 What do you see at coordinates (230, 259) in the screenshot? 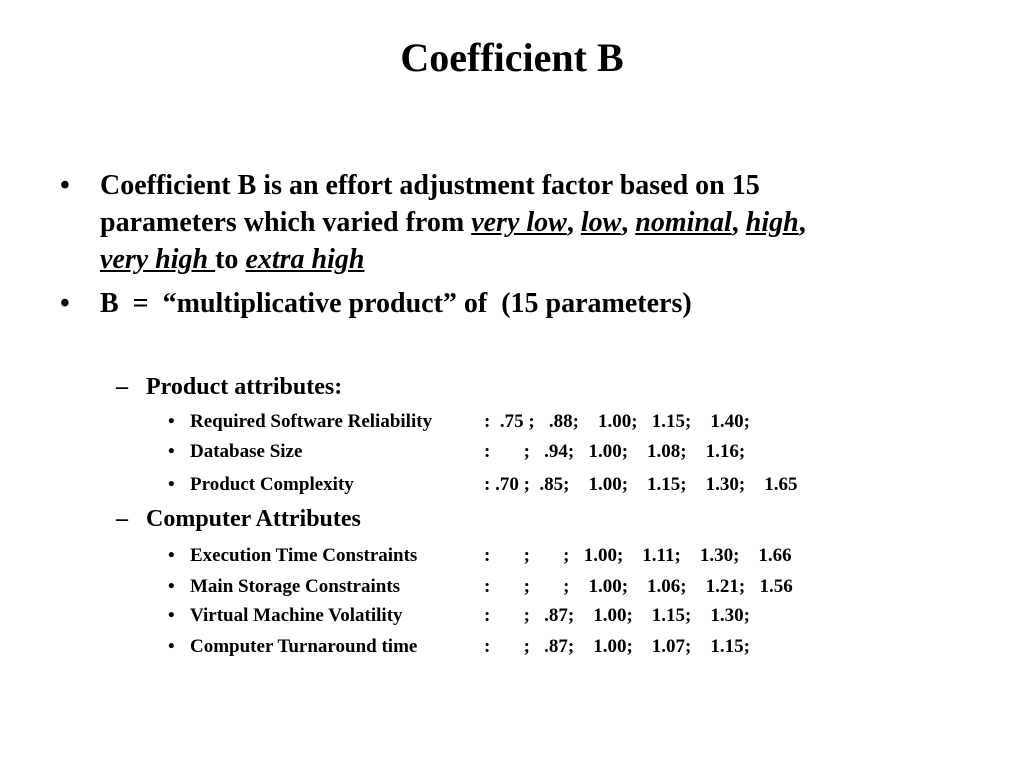
I see `text: to` at bounding box center [230, 259].